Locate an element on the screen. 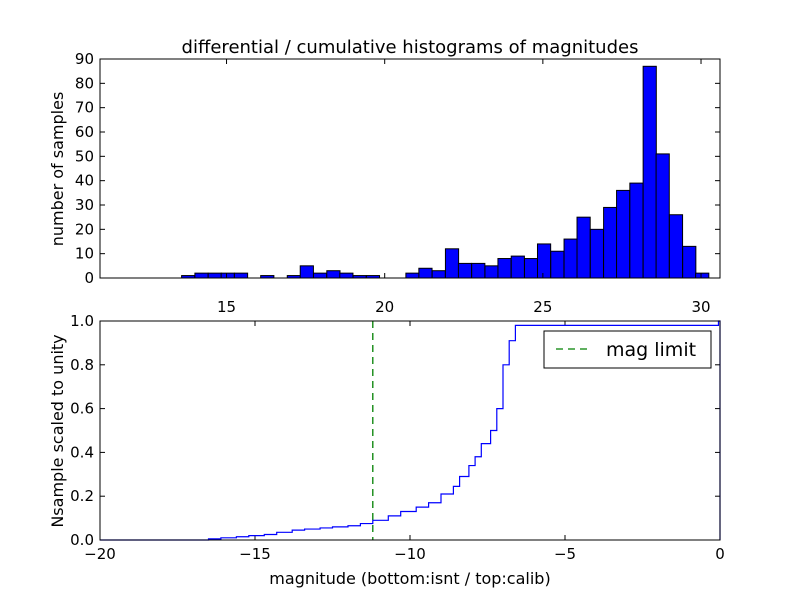 This screenshot has width=800, height=600. top-x-tick-label: 15 is located at coordinates (226, 307).